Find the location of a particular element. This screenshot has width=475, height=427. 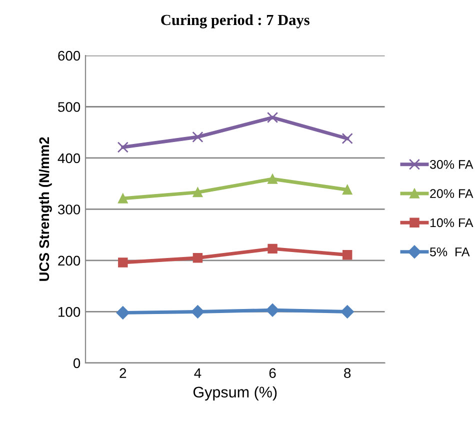

x-axis-title: Gypsum (%) is located at coordinates (235, 393).